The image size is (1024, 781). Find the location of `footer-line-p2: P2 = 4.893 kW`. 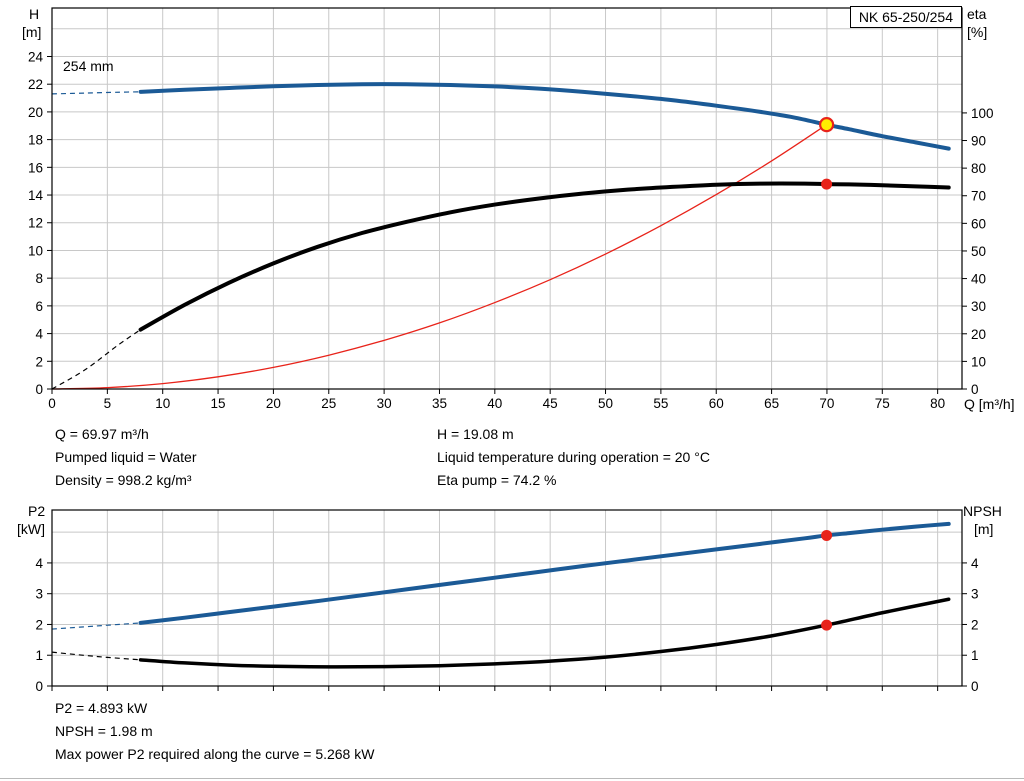

footer-line-p2: P2 = 4.893 kW is located at coordinates (101, 708).